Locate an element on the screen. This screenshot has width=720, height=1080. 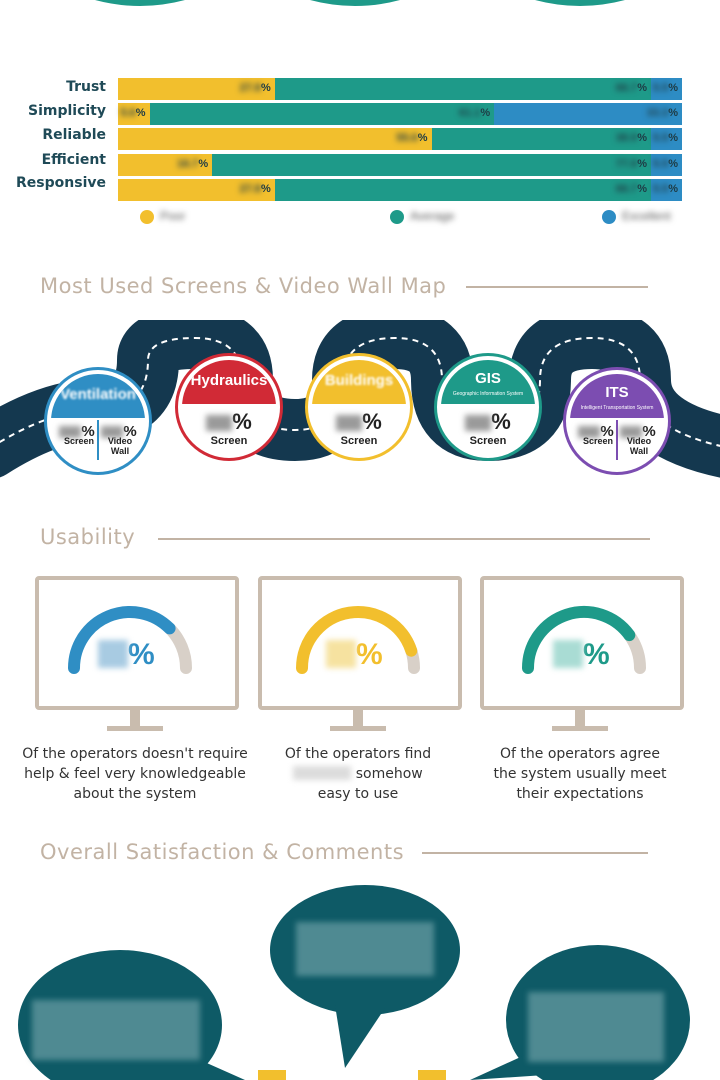
segment-label: 33.3% is located at coordinates (662, 113).